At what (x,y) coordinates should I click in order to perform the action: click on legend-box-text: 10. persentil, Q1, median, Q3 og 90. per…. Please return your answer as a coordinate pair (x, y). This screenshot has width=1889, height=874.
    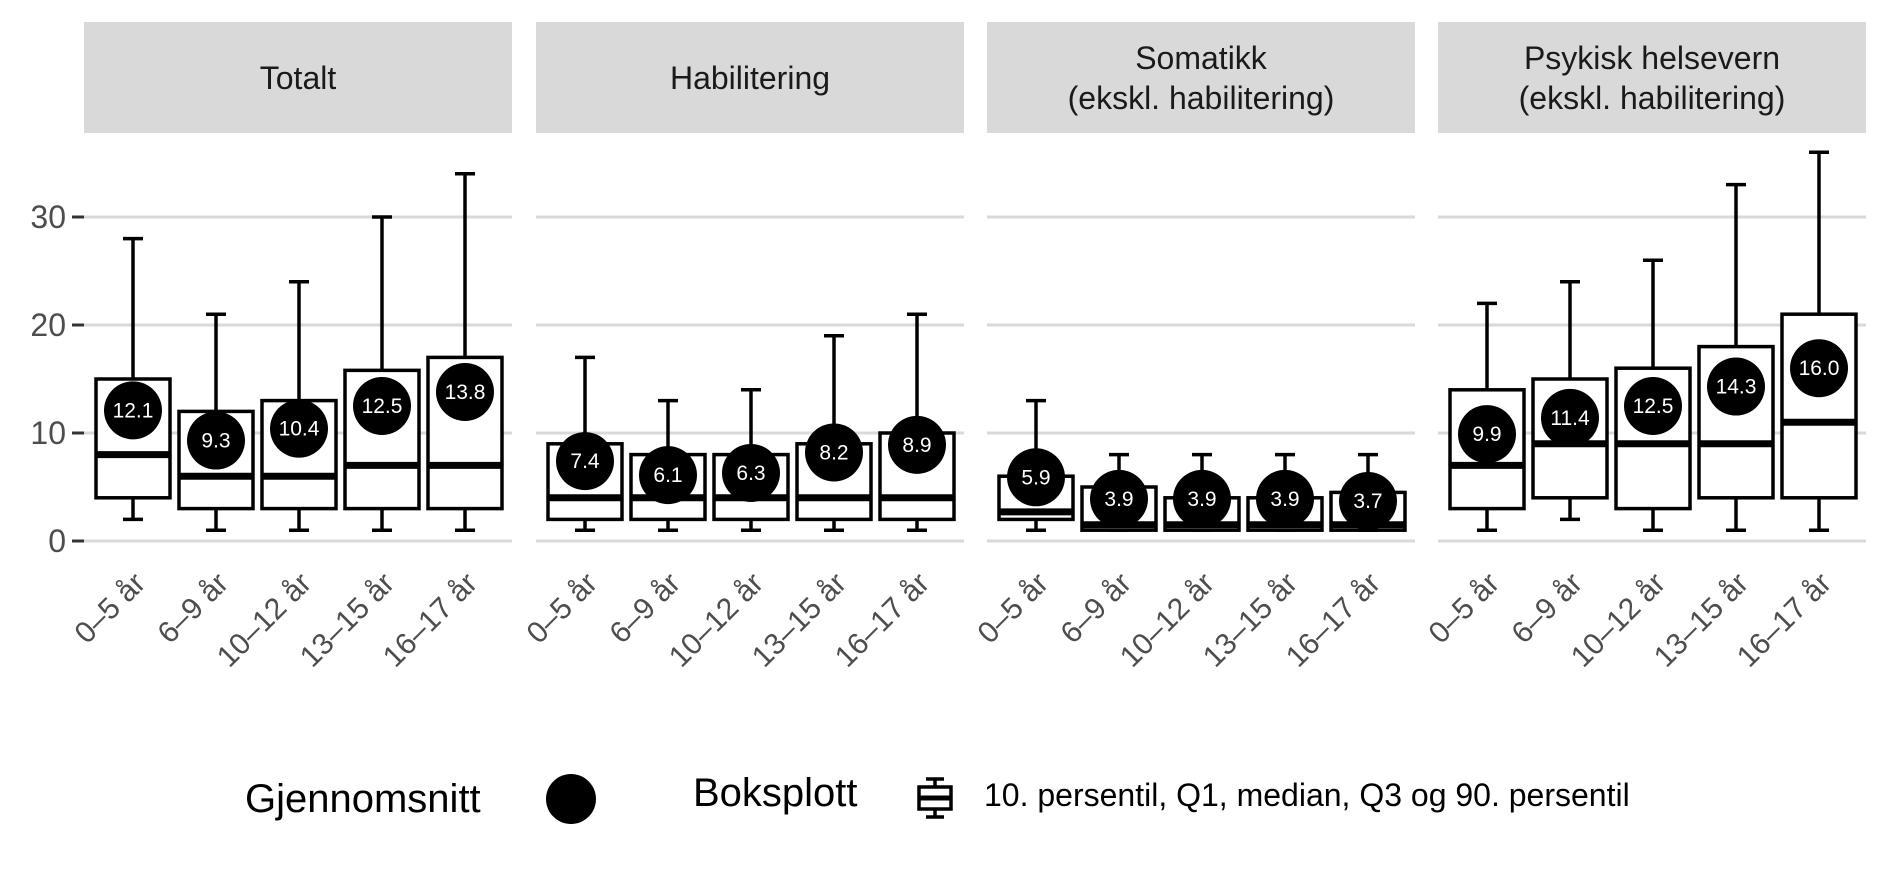
    Looking at the image, I should click on (1307, 795).